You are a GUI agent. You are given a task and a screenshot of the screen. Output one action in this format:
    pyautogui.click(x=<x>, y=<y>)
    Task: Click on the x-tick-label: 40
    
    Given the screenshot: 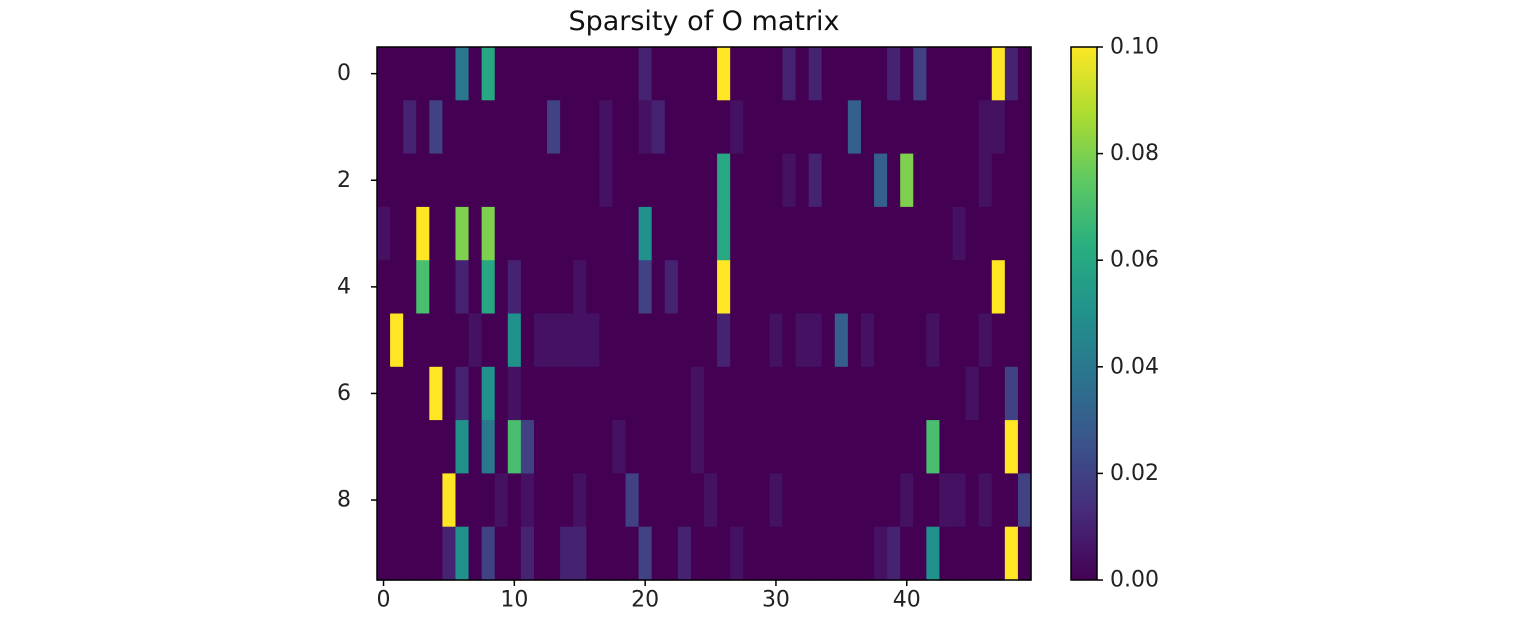 What is the action you would take?
    pyautogui.click(x=907, y=600)
    